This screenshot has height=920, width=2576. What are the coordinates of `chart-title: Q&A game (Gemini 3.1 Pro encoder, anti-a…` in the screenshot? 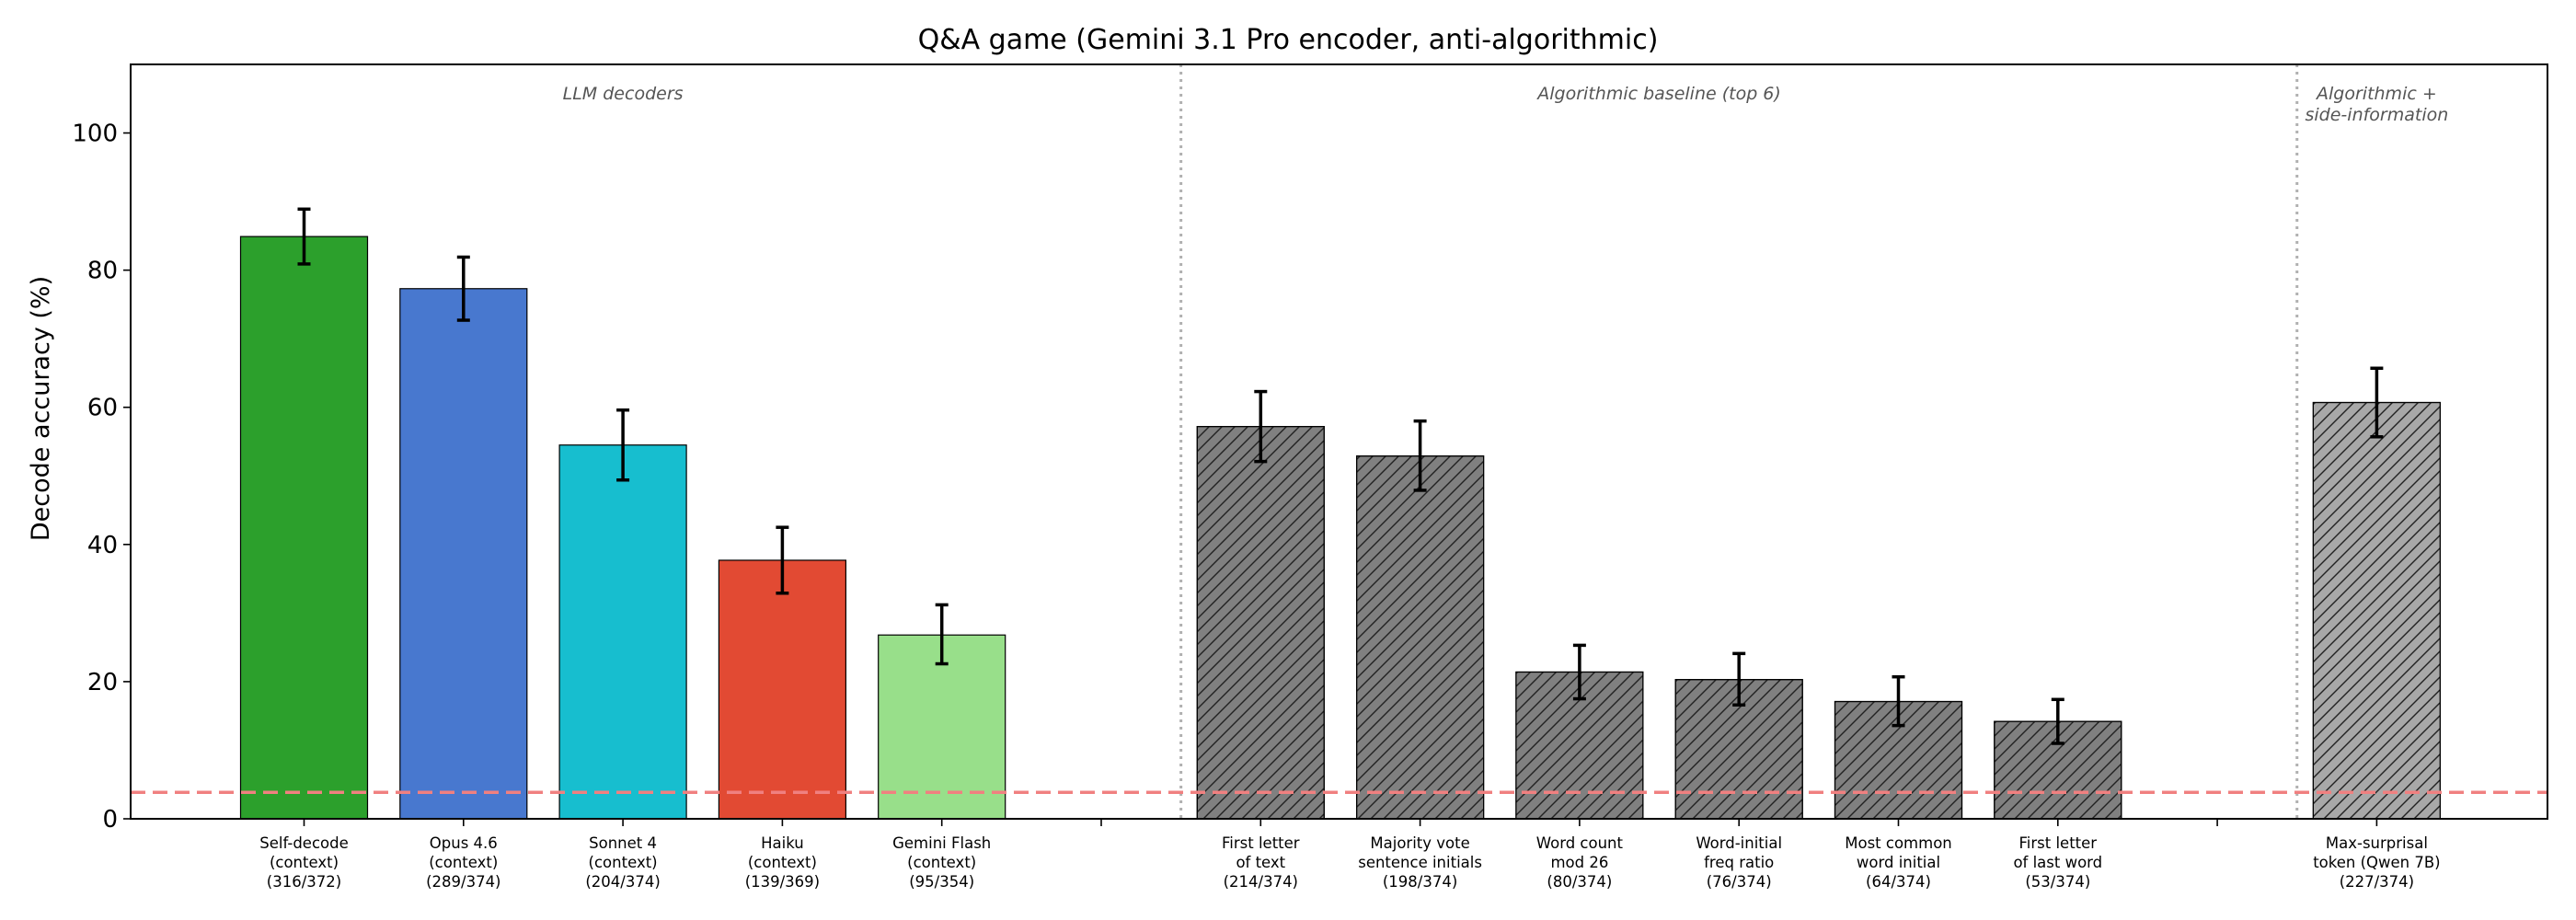 It's located at (1288, 40).